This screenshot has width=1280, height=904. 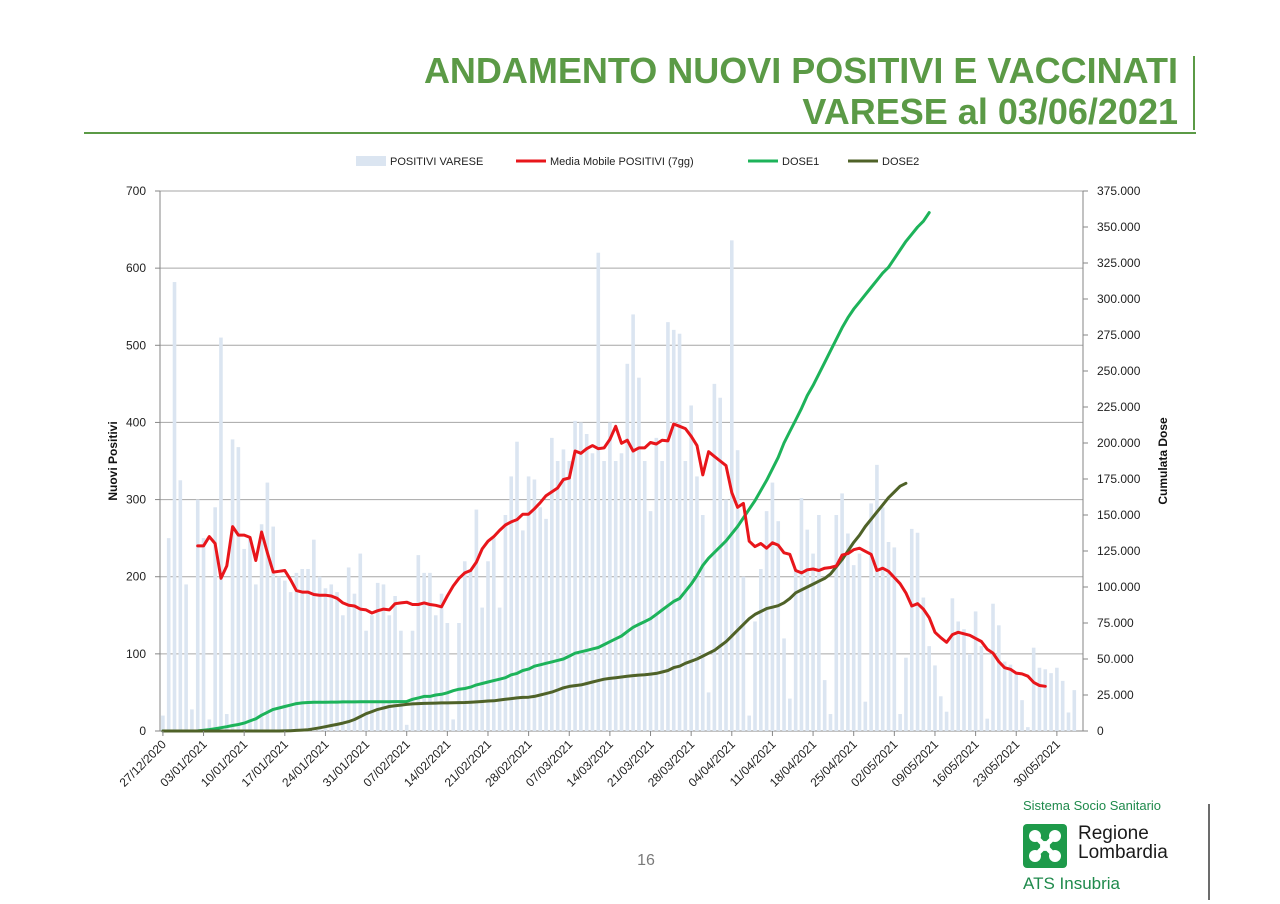 What do you see at coordinates (136, 422) in the screenshot?
I see `y-tick-label: 400` at bounding box center [136, 422].